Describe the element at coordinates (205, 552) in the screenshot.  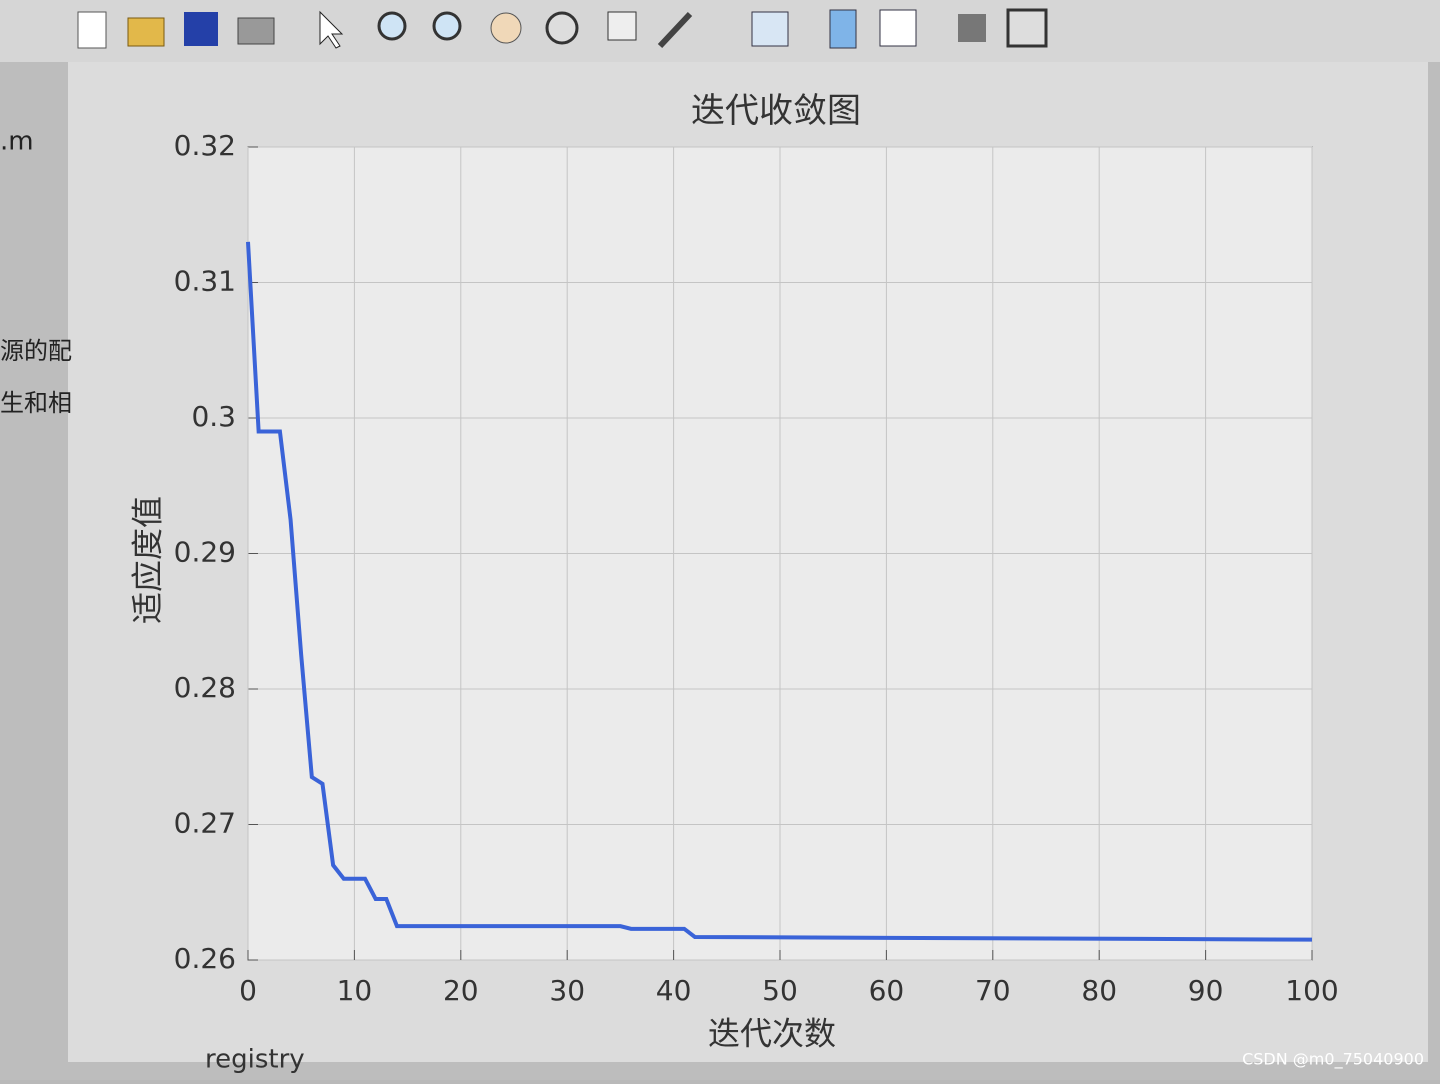
I see `y-tick-label: 0.29` at that location.